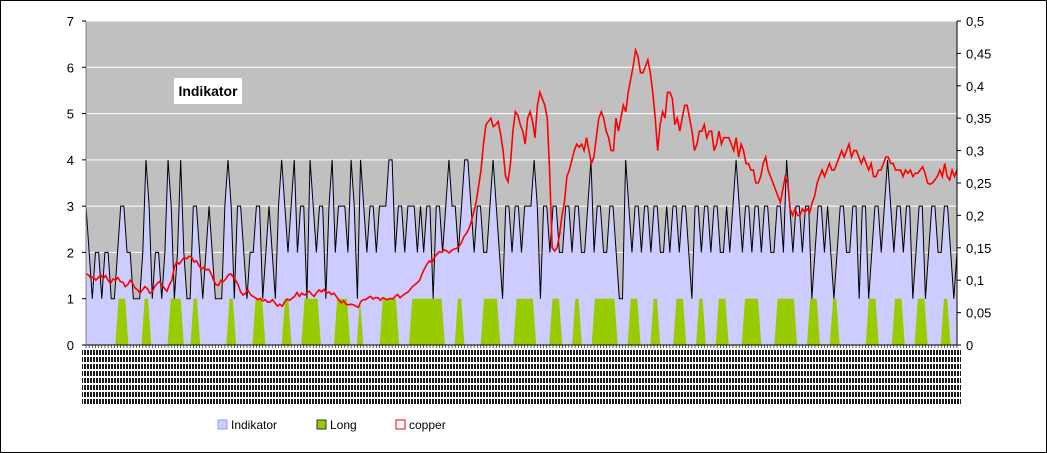  I want to click on left-tick-label: 2, so click(70, 252).